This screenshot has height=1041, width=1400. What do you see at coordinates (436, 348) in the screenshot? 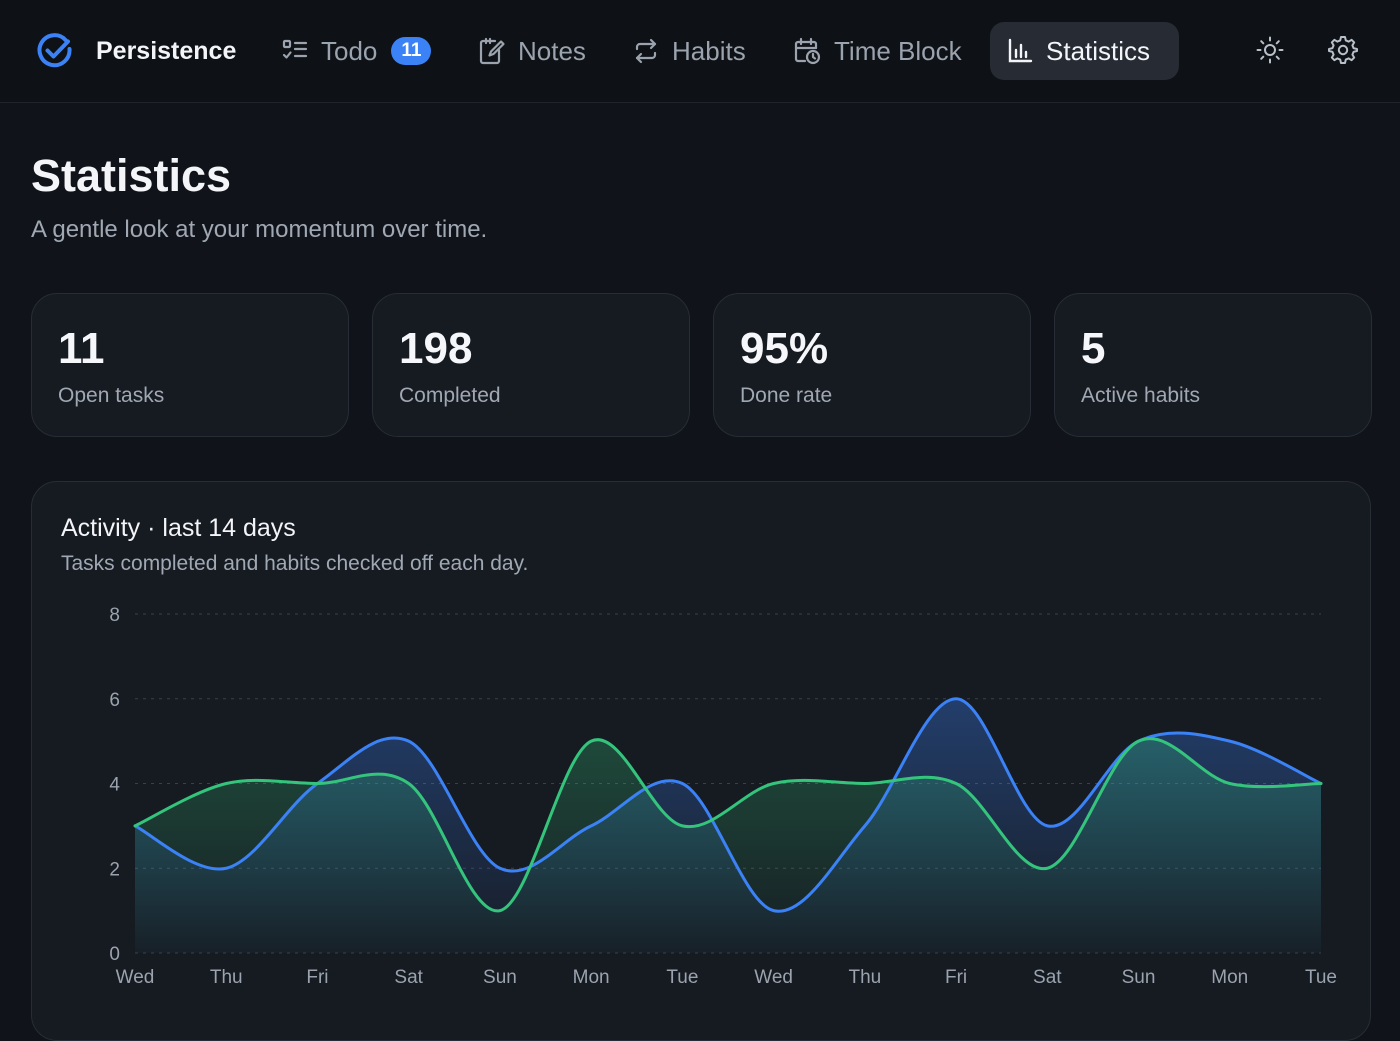
I see `stat-value: 198` at bounding box center [436, 348].